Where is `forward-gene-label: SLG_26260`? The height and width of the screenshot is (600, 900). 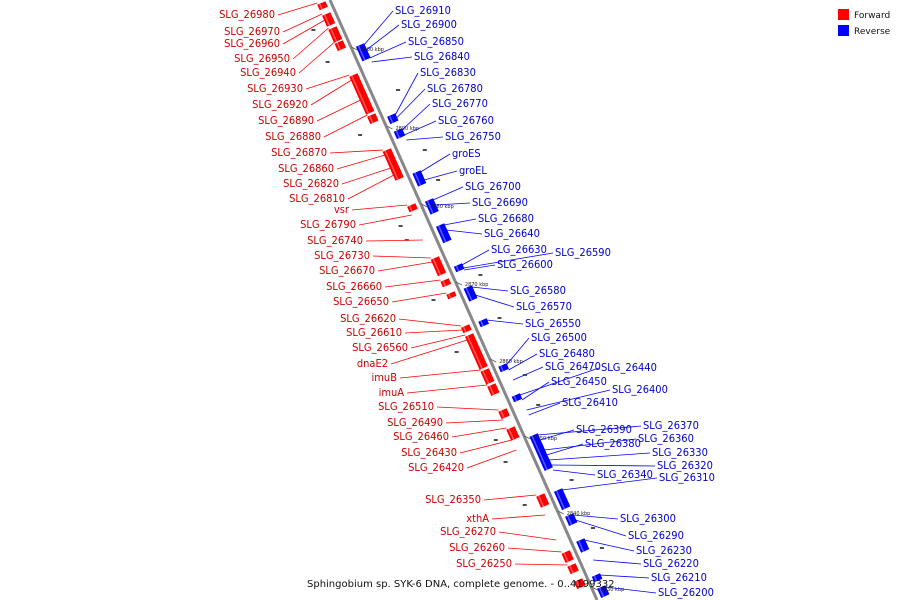 forward-gene-label: SLG_26260 is located at coordinates (477, 547).